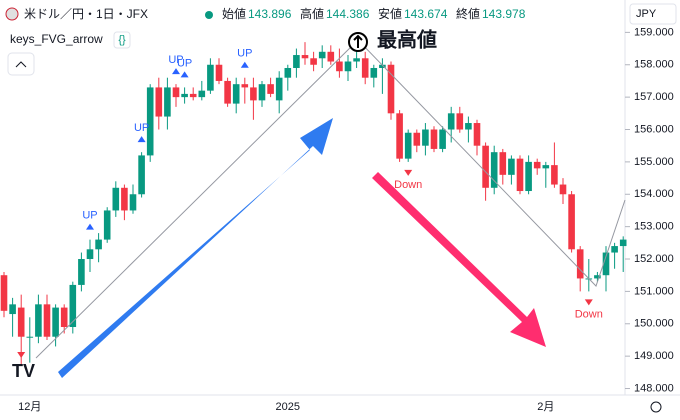 Image resolution: width=680 pixels, height=420 pixels. What do you see at coordinates (23, 371) in the screenshot?
I see `tv-logo: TV` at bounding box center [23, 371].